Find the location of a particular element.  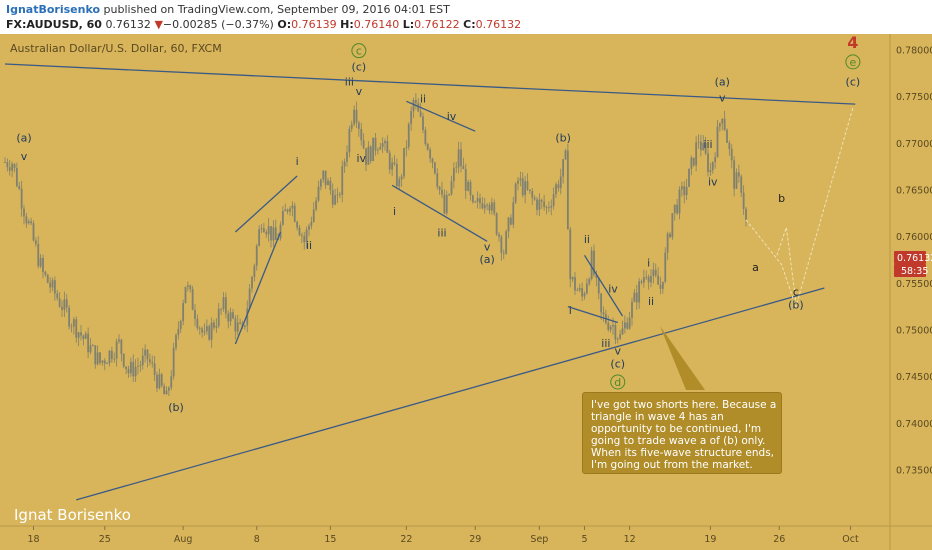

time-tick-label: Oct is located at coordinates (850, 539).